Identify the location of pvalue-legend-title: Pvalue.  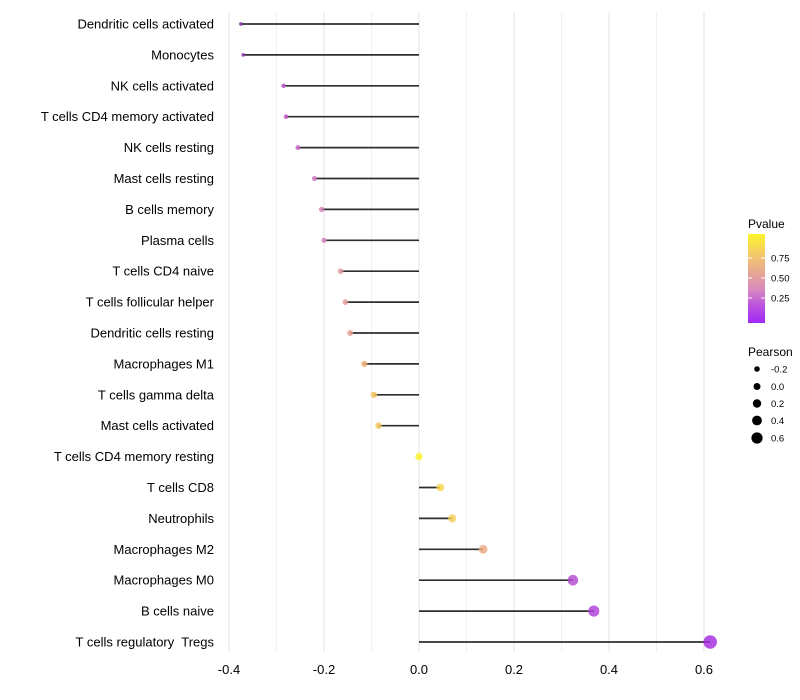
(766, 224).